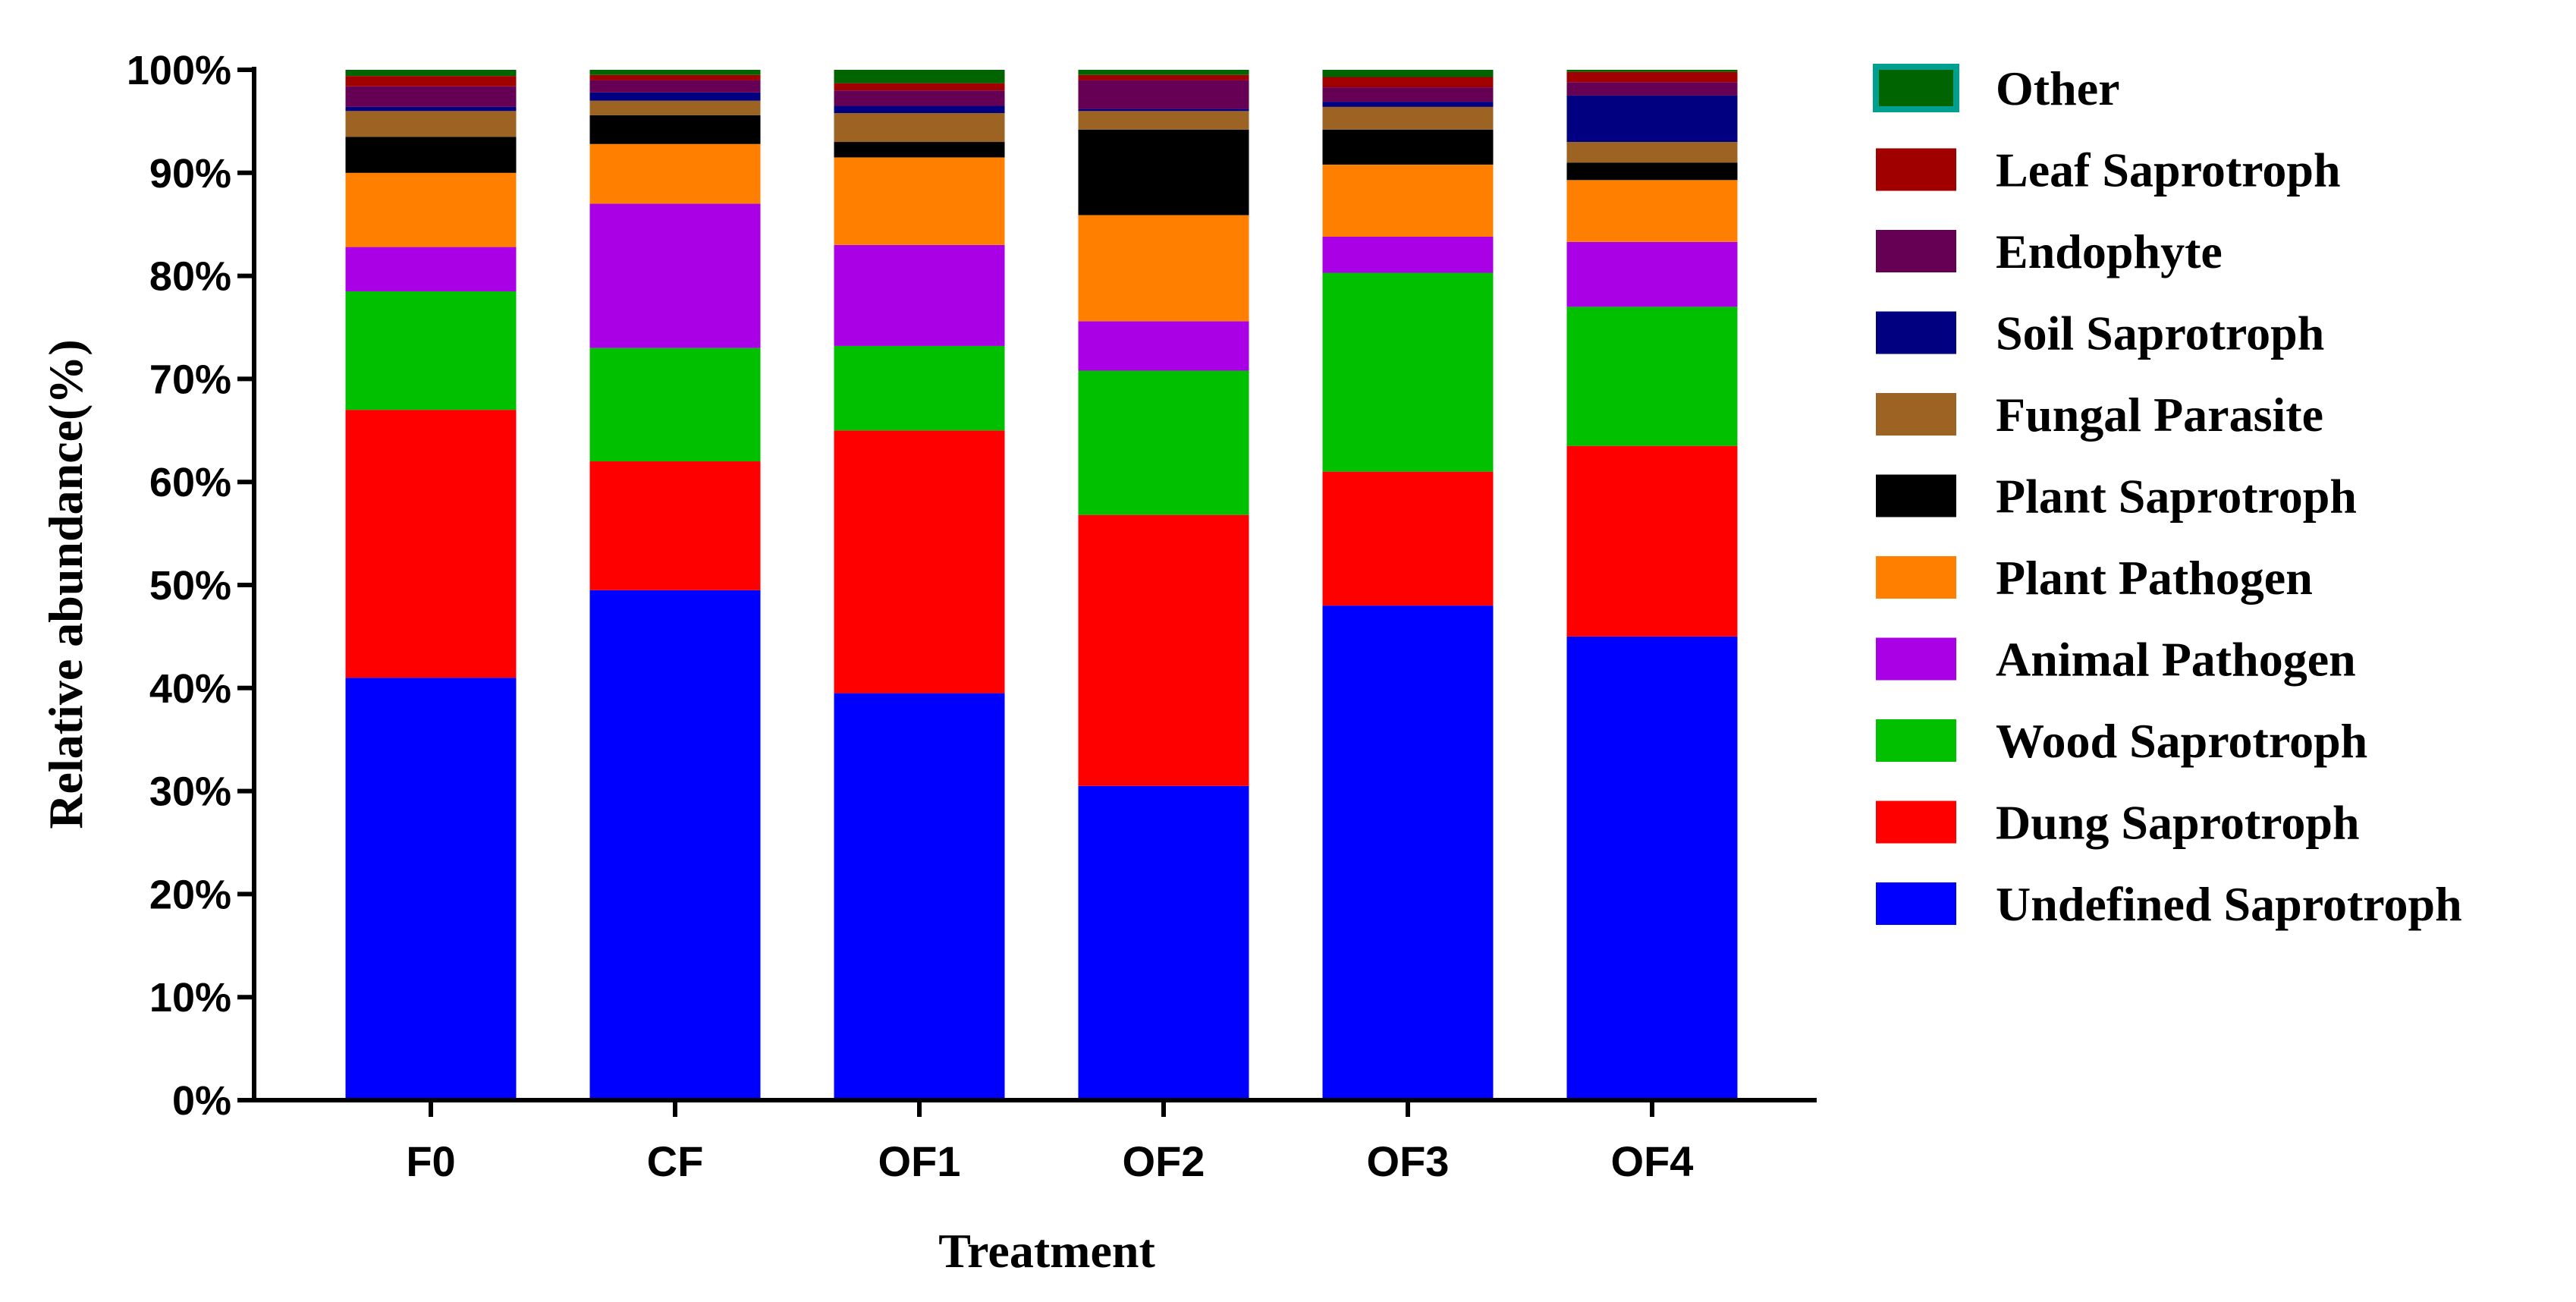  Describe the element at coordinates (2168, 170) in the screenshot. I see `legend-label-leaf-saprotroph: Leaf Saprotroph` at that location.